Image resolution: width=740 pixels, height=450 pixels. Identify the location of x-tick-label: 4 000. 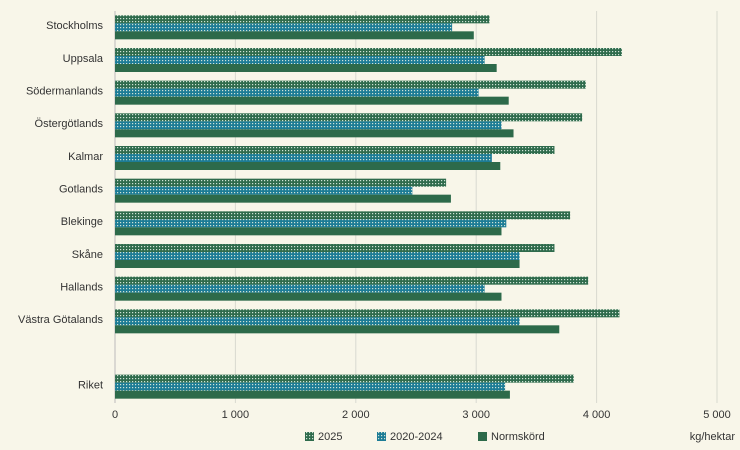
(597, 415).